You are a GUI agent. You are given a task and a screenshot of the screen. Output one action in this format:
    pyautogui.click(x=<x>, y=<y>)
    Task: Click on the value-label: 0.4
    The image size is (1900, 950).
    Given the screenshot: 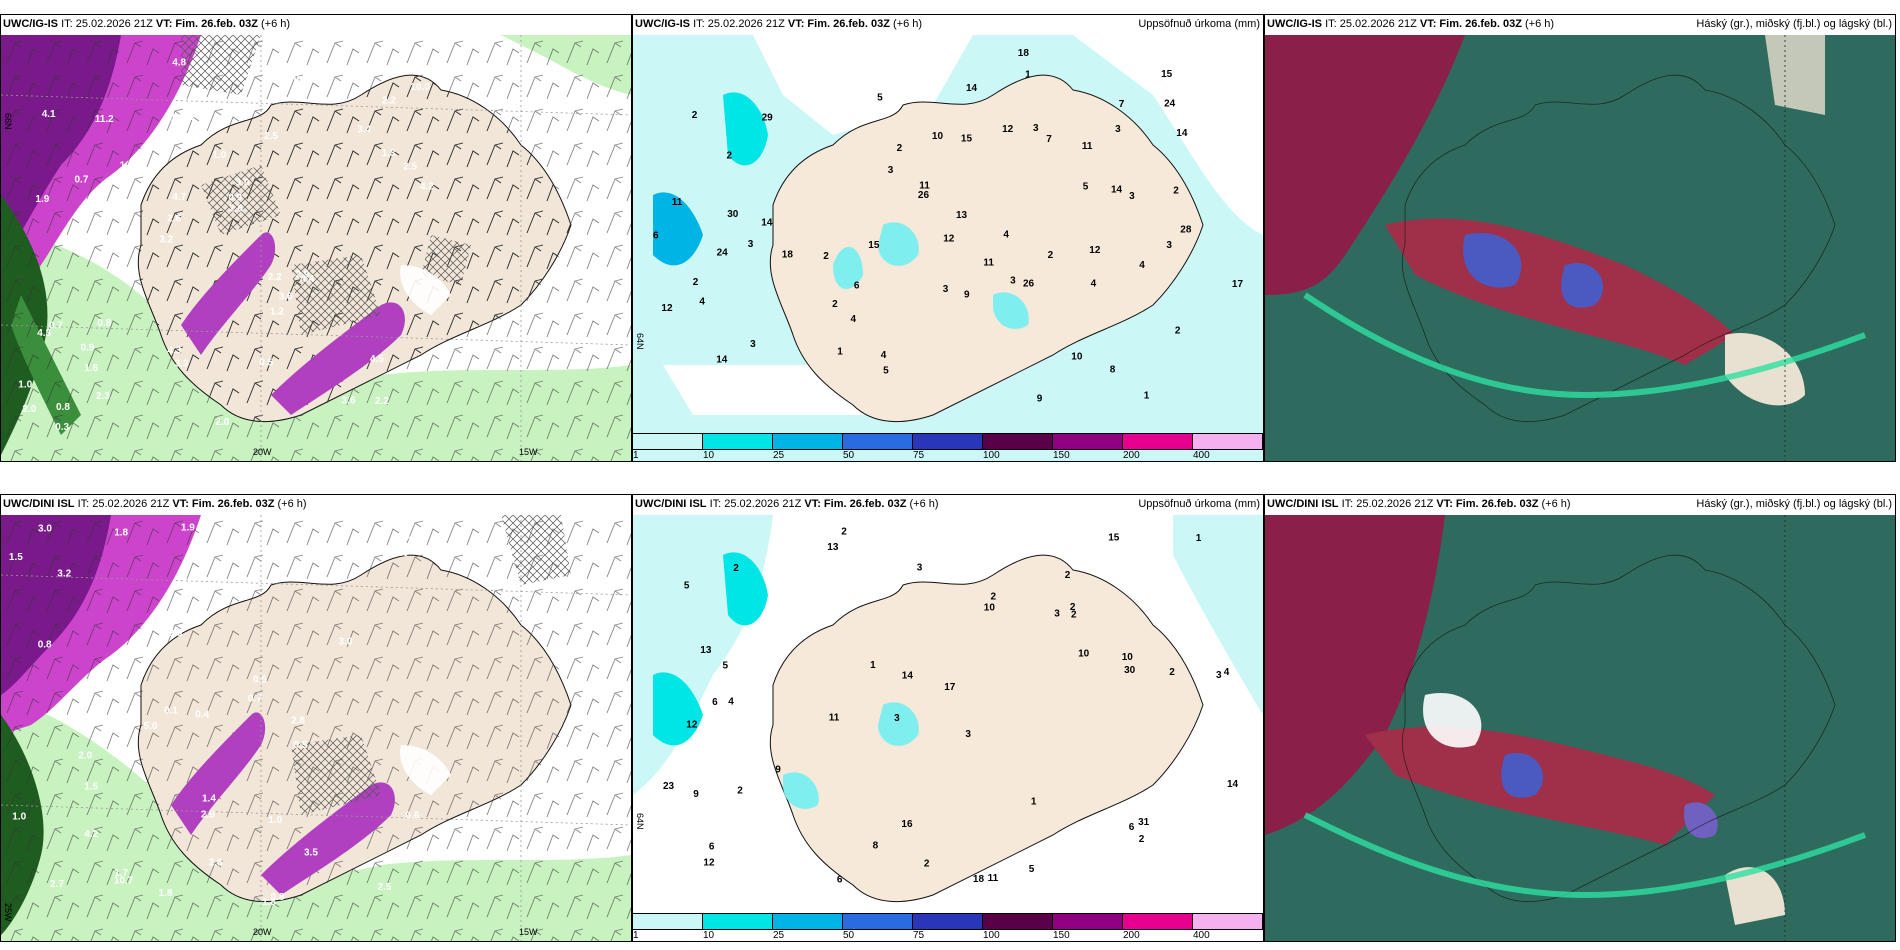 What is the action you would take?
    pyautogui.click(x=202, y=714)
    